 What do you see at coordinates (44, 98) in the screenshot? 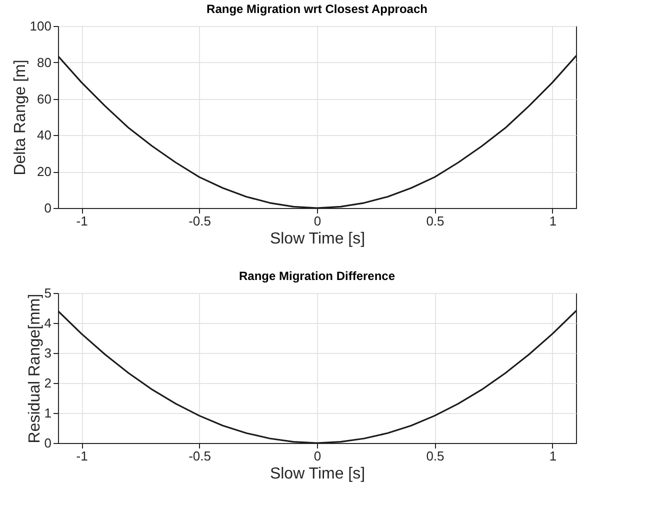
I see `y-tick-label: 60` at bounding box center [44, 98].